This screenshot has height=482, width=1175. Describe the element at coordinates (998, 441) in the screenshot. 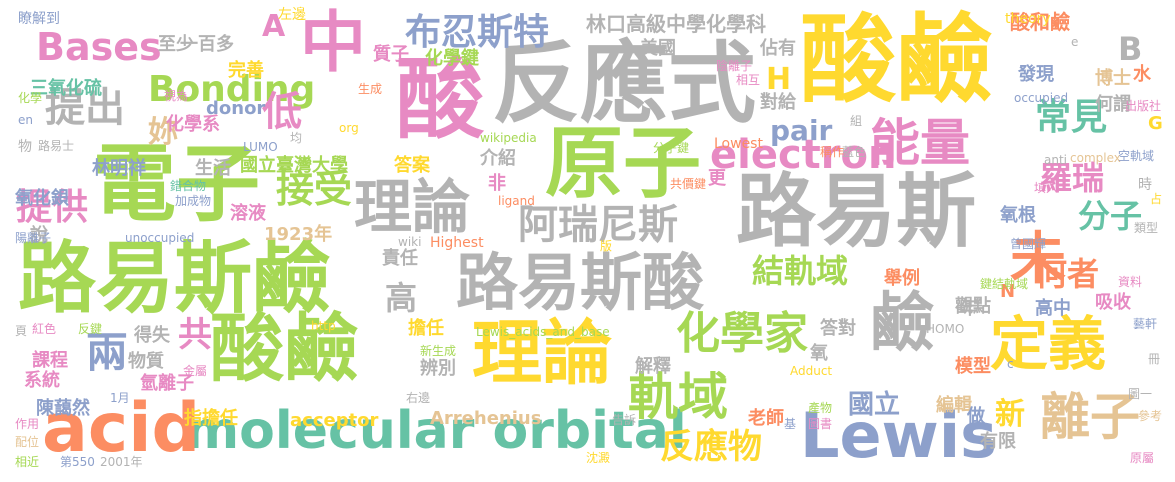

I see `word-cjk-79: 有限` at that location.